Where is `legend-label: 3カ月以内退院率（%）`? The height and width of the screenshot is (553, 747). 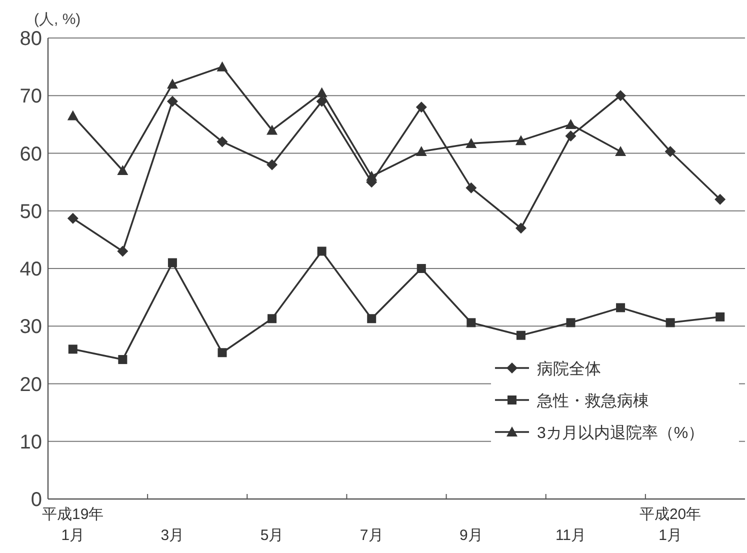
legend-label: 3カ月以内退院率（%） is located at coordinates (620, 433).